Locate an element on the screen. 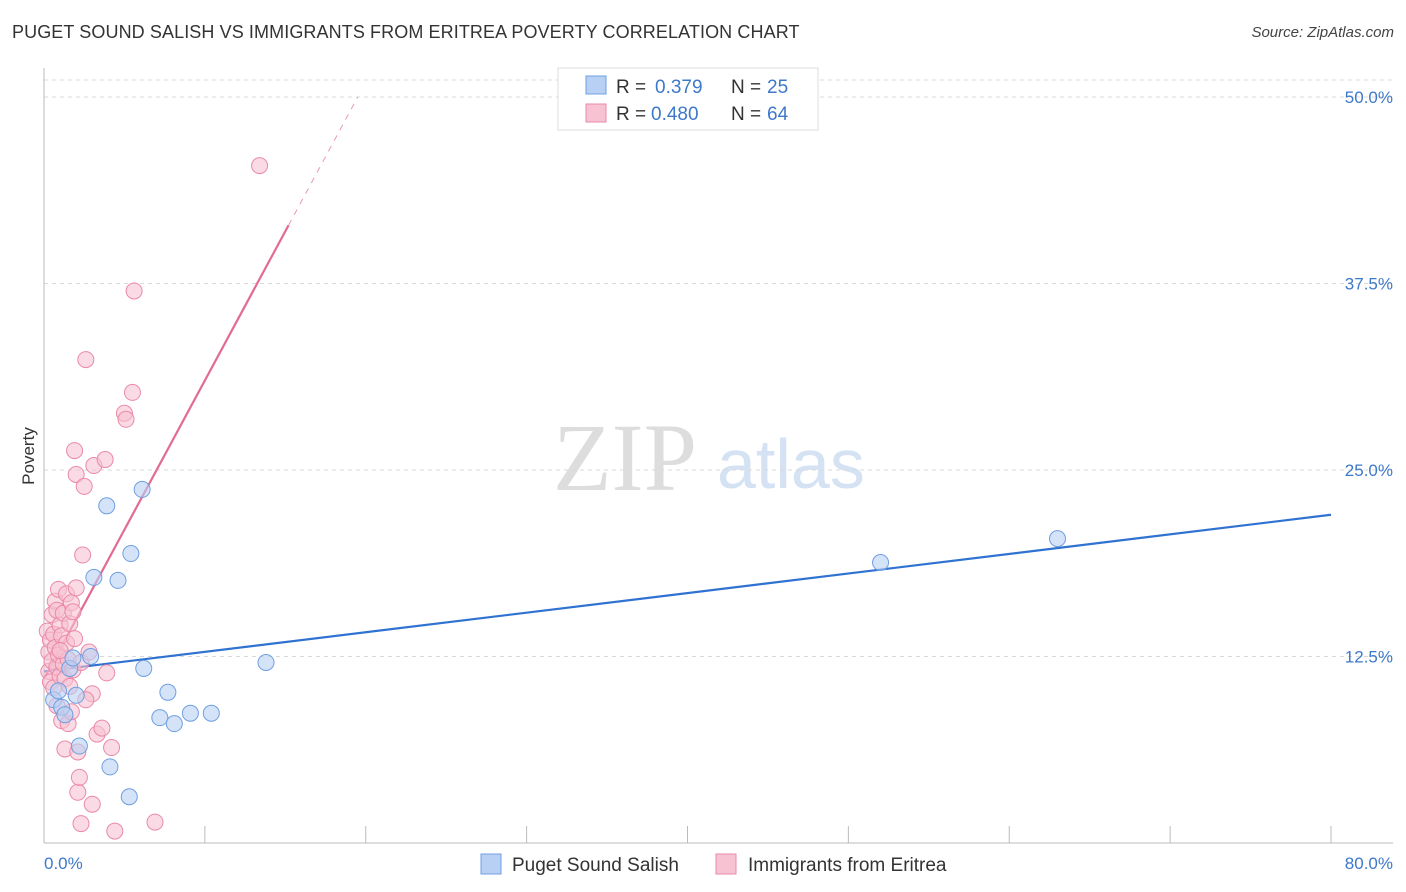  y-tick-labels: 12.5% 25.0% 37.5% 50.0% is located at coordinates (1369, 377).